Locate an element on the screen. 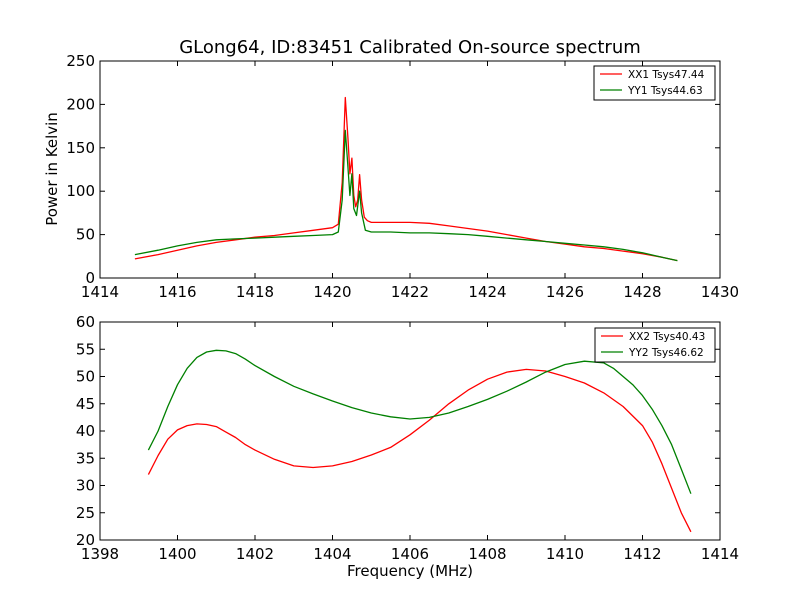 This screenshot has height=600, width=800. legend: XX1 Tsys47.44 YY1 Tsys44.63 is located at coordinates (654, 83).